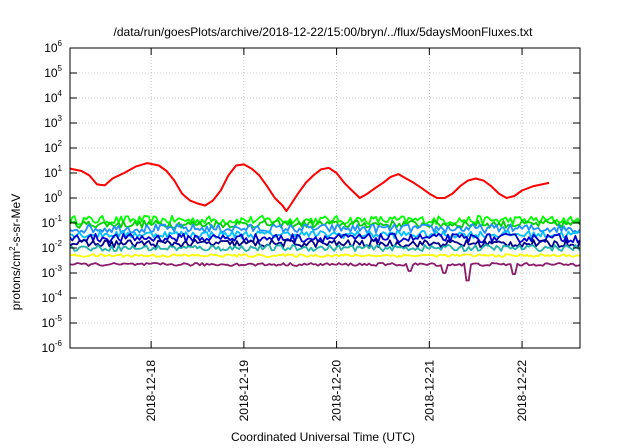 The height and width of the screenshot is (448, 640). Describe the element at coordinates (52, 347) in the screenshot. I see `y-tick-label: 10⁻⁶` at that location.